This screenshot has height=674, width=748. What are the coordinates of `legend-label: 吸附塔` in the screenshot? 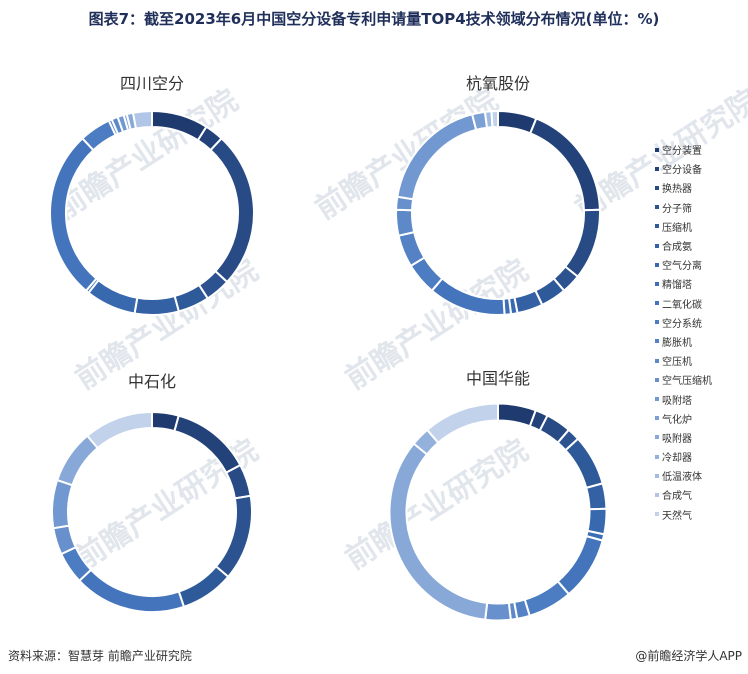 It's located at (677, 401).